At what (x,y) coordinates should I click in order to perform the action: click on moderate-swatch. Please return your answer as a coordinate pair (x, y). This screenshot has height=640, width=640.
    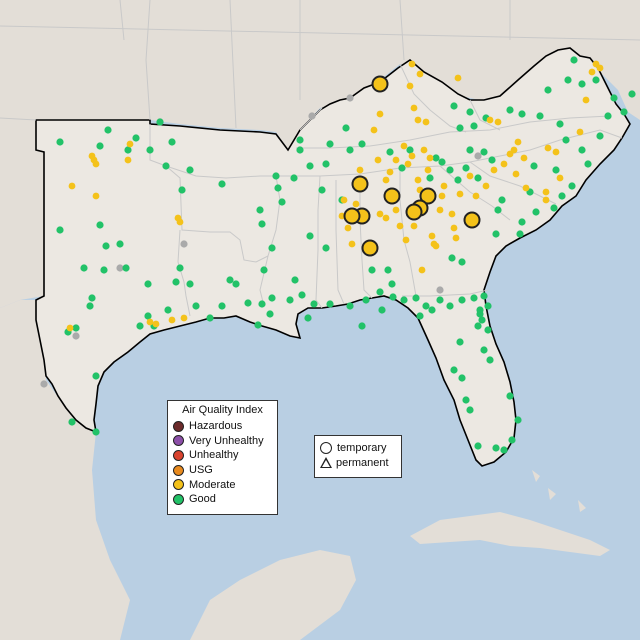
    Looking at the image, I should click on (178, 485).